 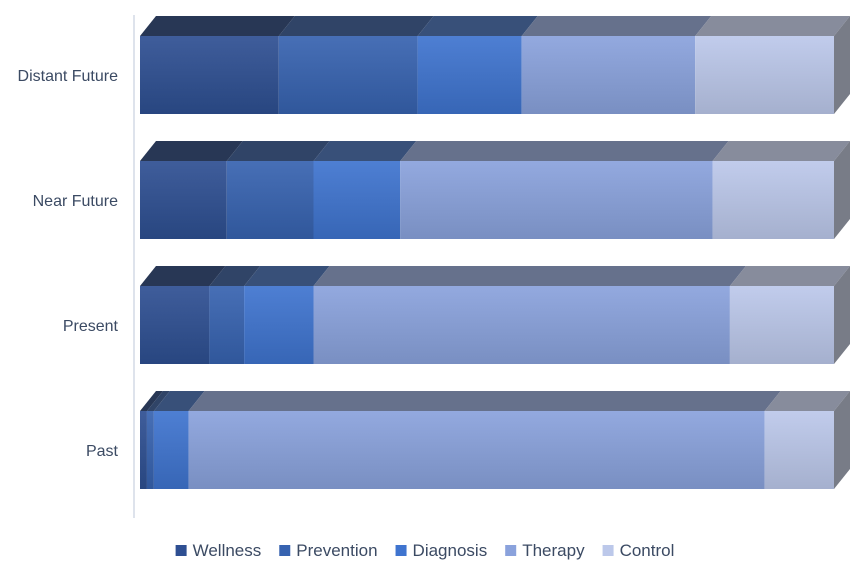 I want to click on legend-label: Control, so click(x=647, y=550).